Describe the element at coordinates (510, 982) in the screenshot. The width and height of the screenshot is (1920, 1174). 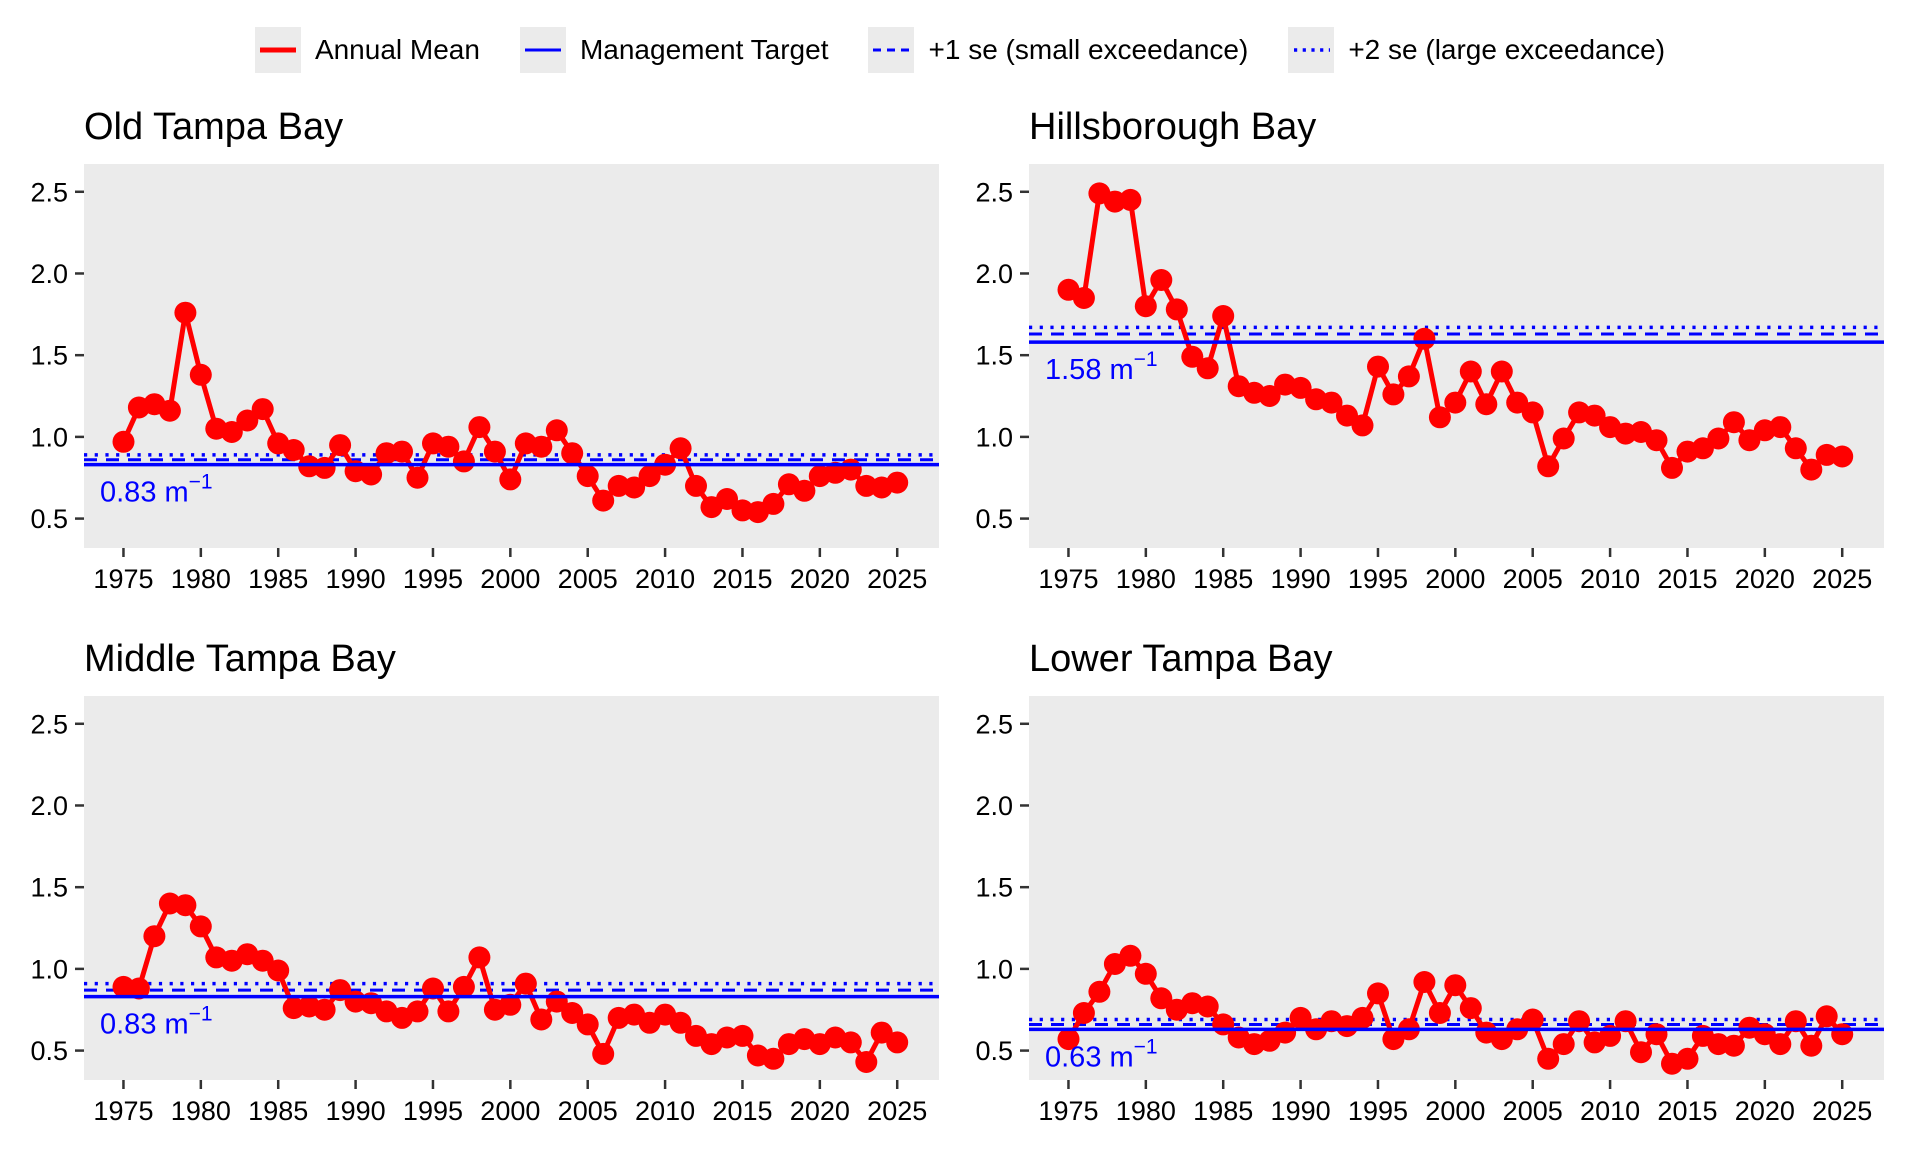
I see `data-points` at that location.